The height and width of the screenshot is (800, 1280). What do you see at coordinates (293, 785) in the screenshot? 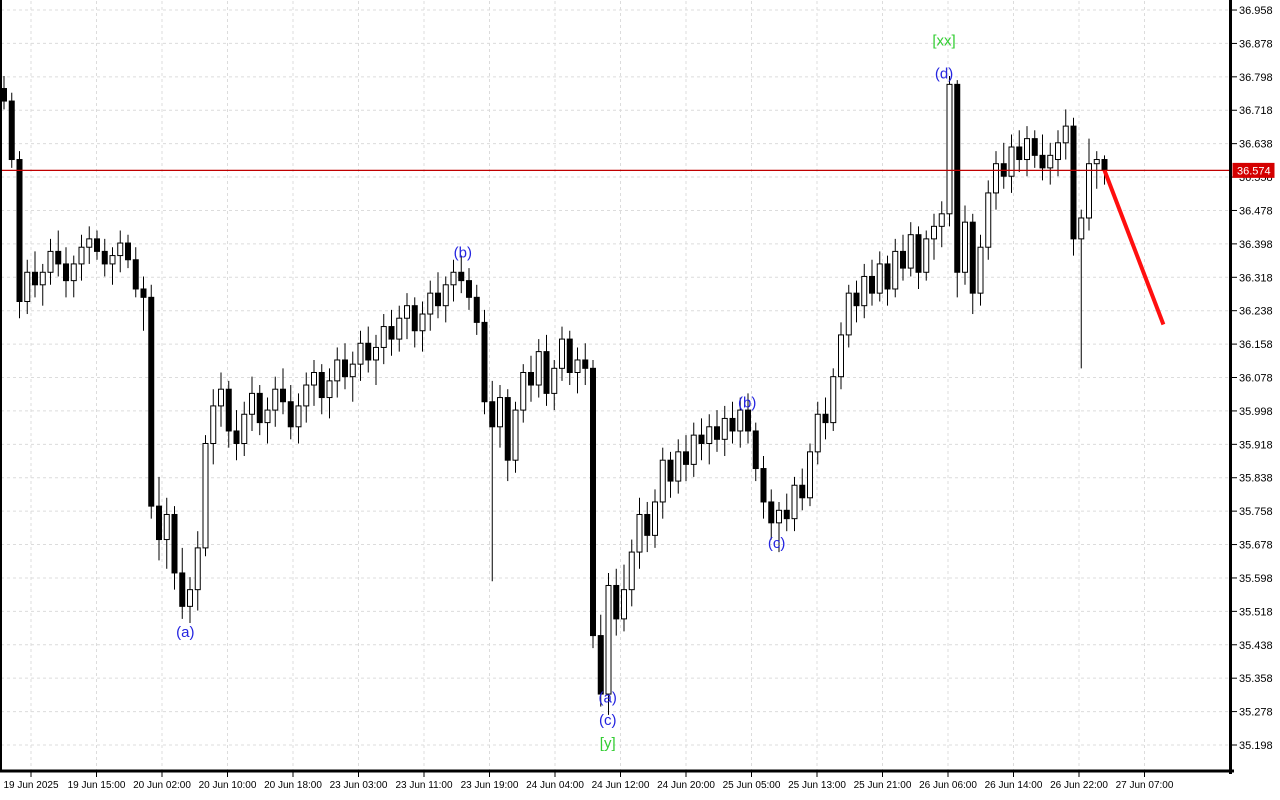
I see `time-tick-label: 20 Jun 18:00` at bounding box center [293, 785].